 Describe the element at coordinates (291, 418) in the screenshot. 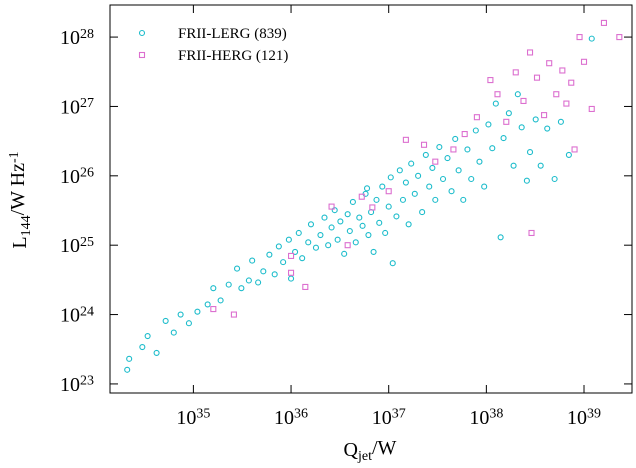

I see `x-tick-label: 1036​` at that location.